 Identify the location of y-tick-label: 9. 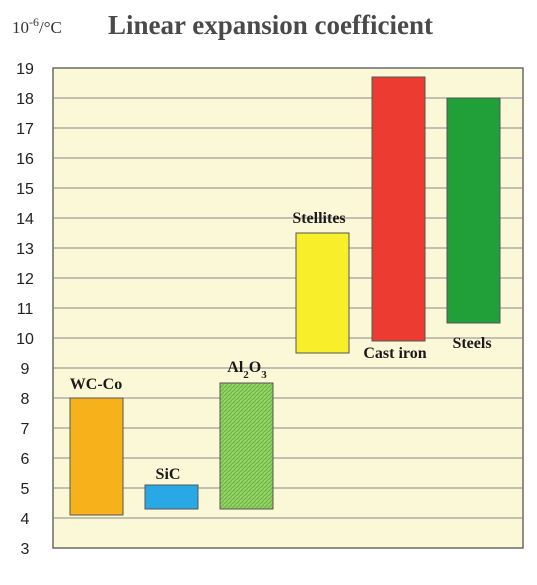
(25, 369).